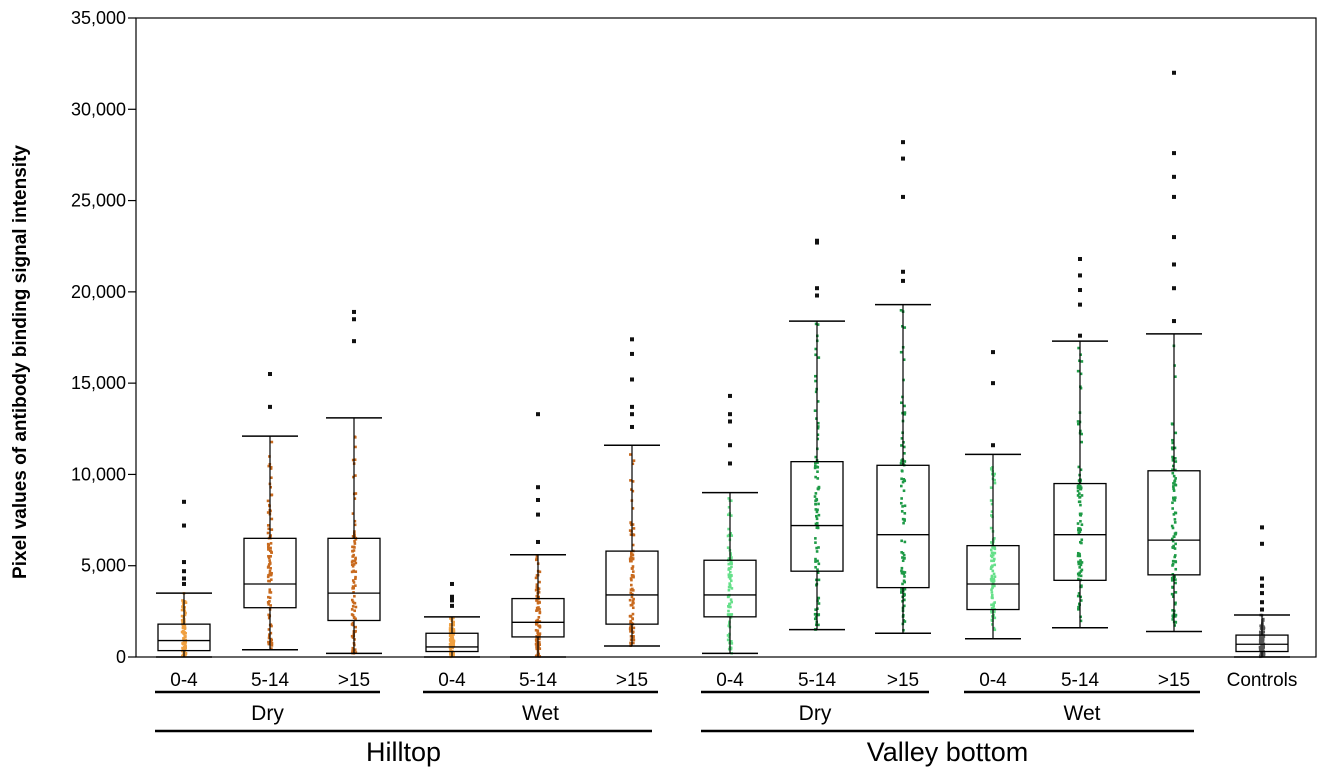  What do you see at coordinates (98, 109) in the screenshot?
I see `y-tick-label: 30,000` at bounding box center [98, 109].